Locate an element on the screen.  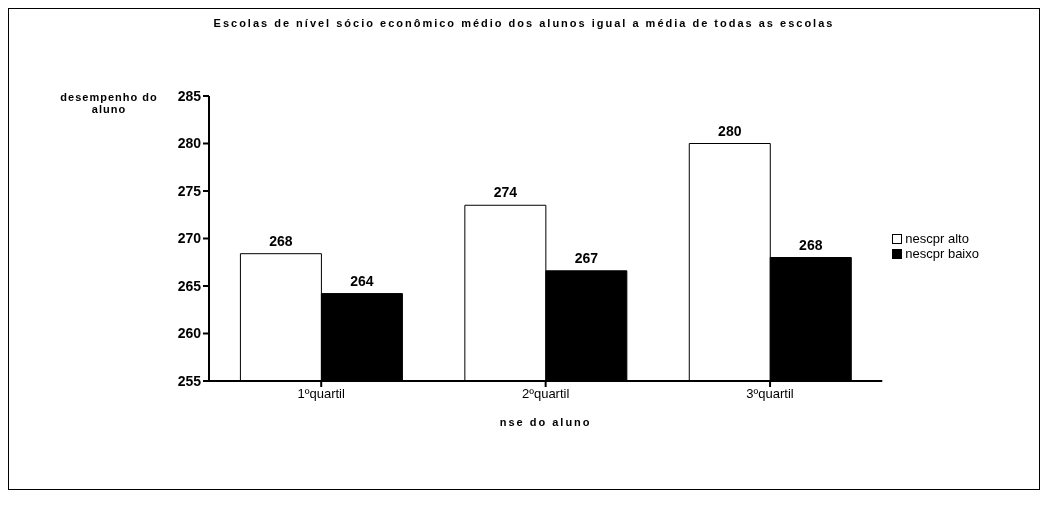
x-tick-label: 3ºquartil is located at coordinates (770, 394).